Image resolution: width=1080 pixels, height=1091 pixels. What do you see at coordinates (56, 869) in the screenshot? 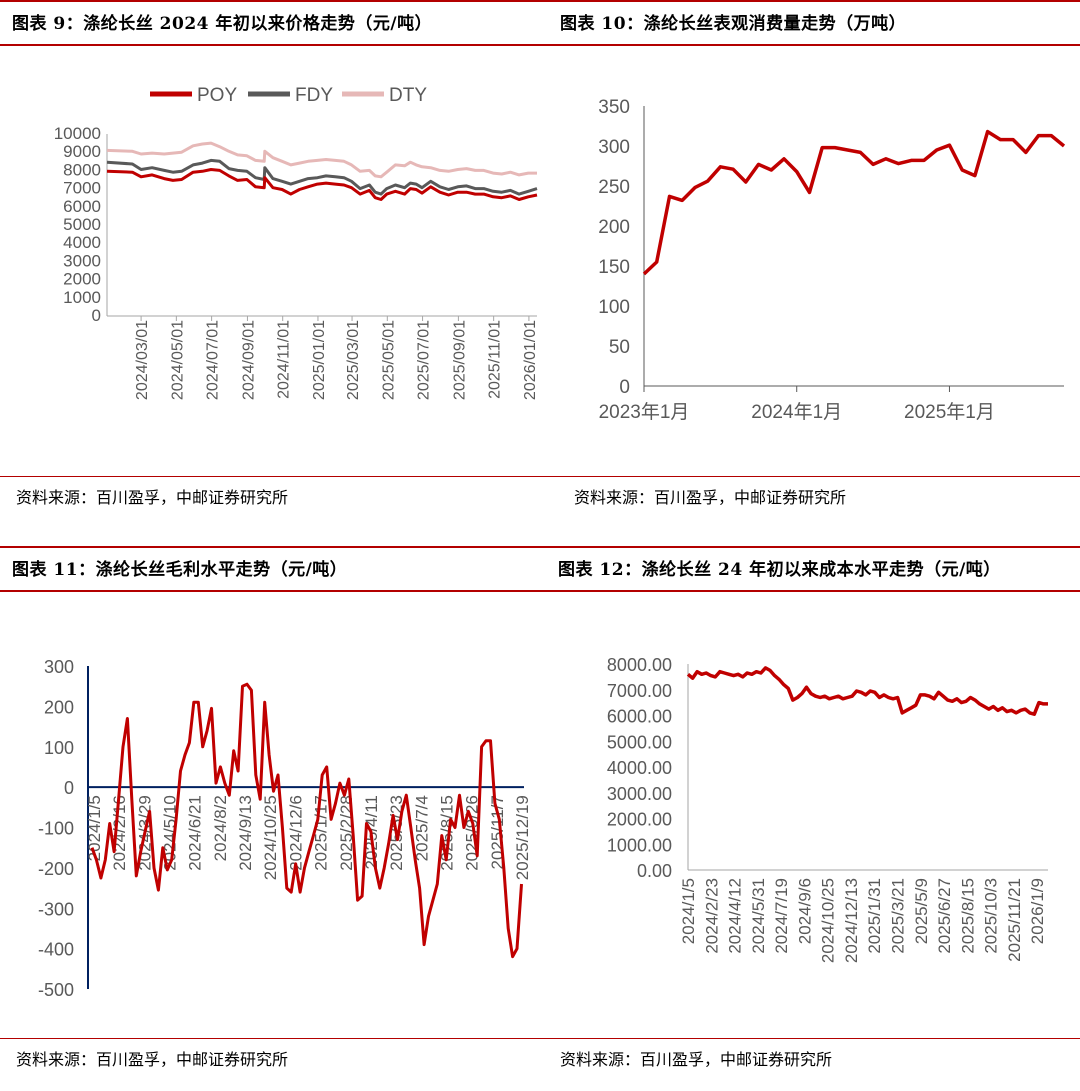
I see `y-tick-label: -200` at bounding box center [56, 869].